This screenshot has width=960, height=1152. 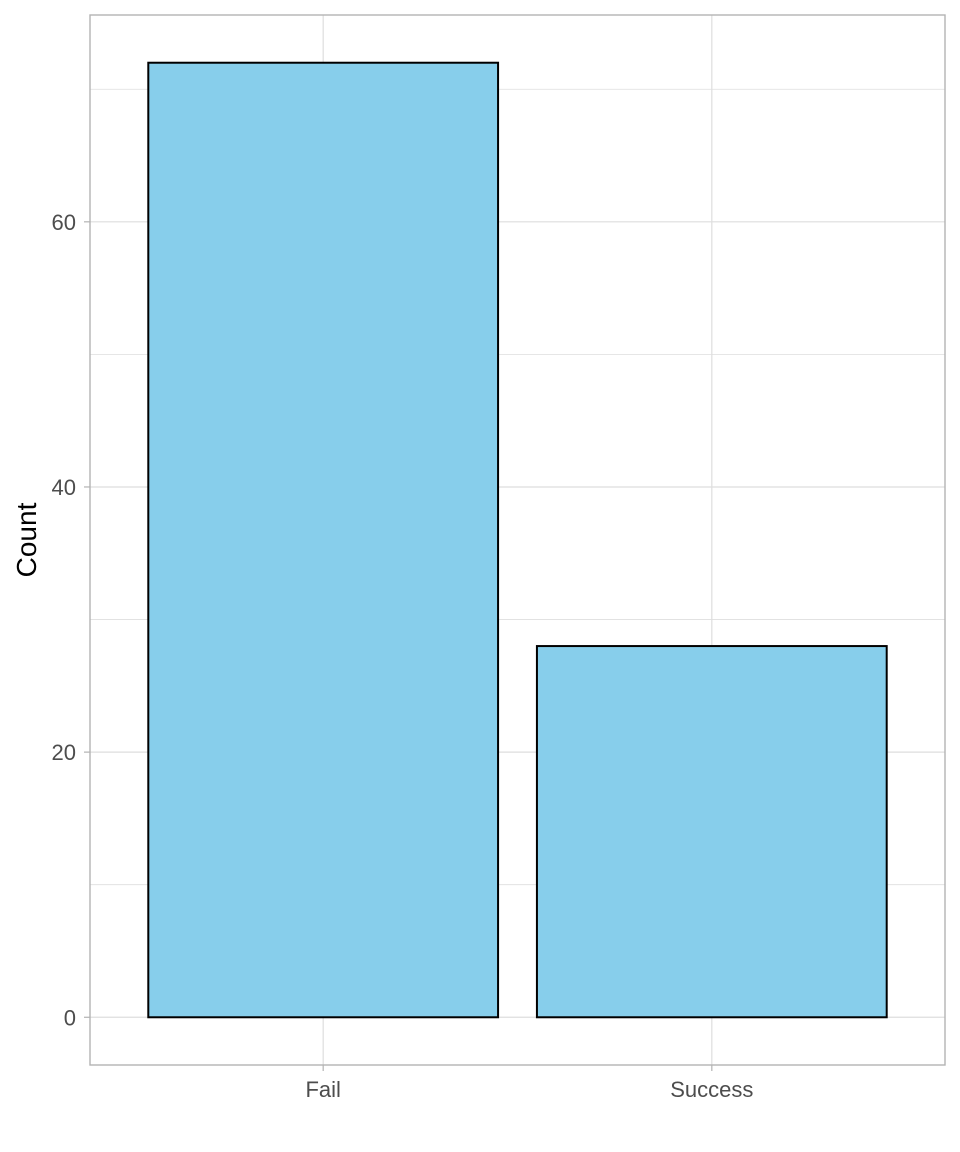 I want to click on y-axis-ticks: 0 20 40 60, so click(x=71, y=620).